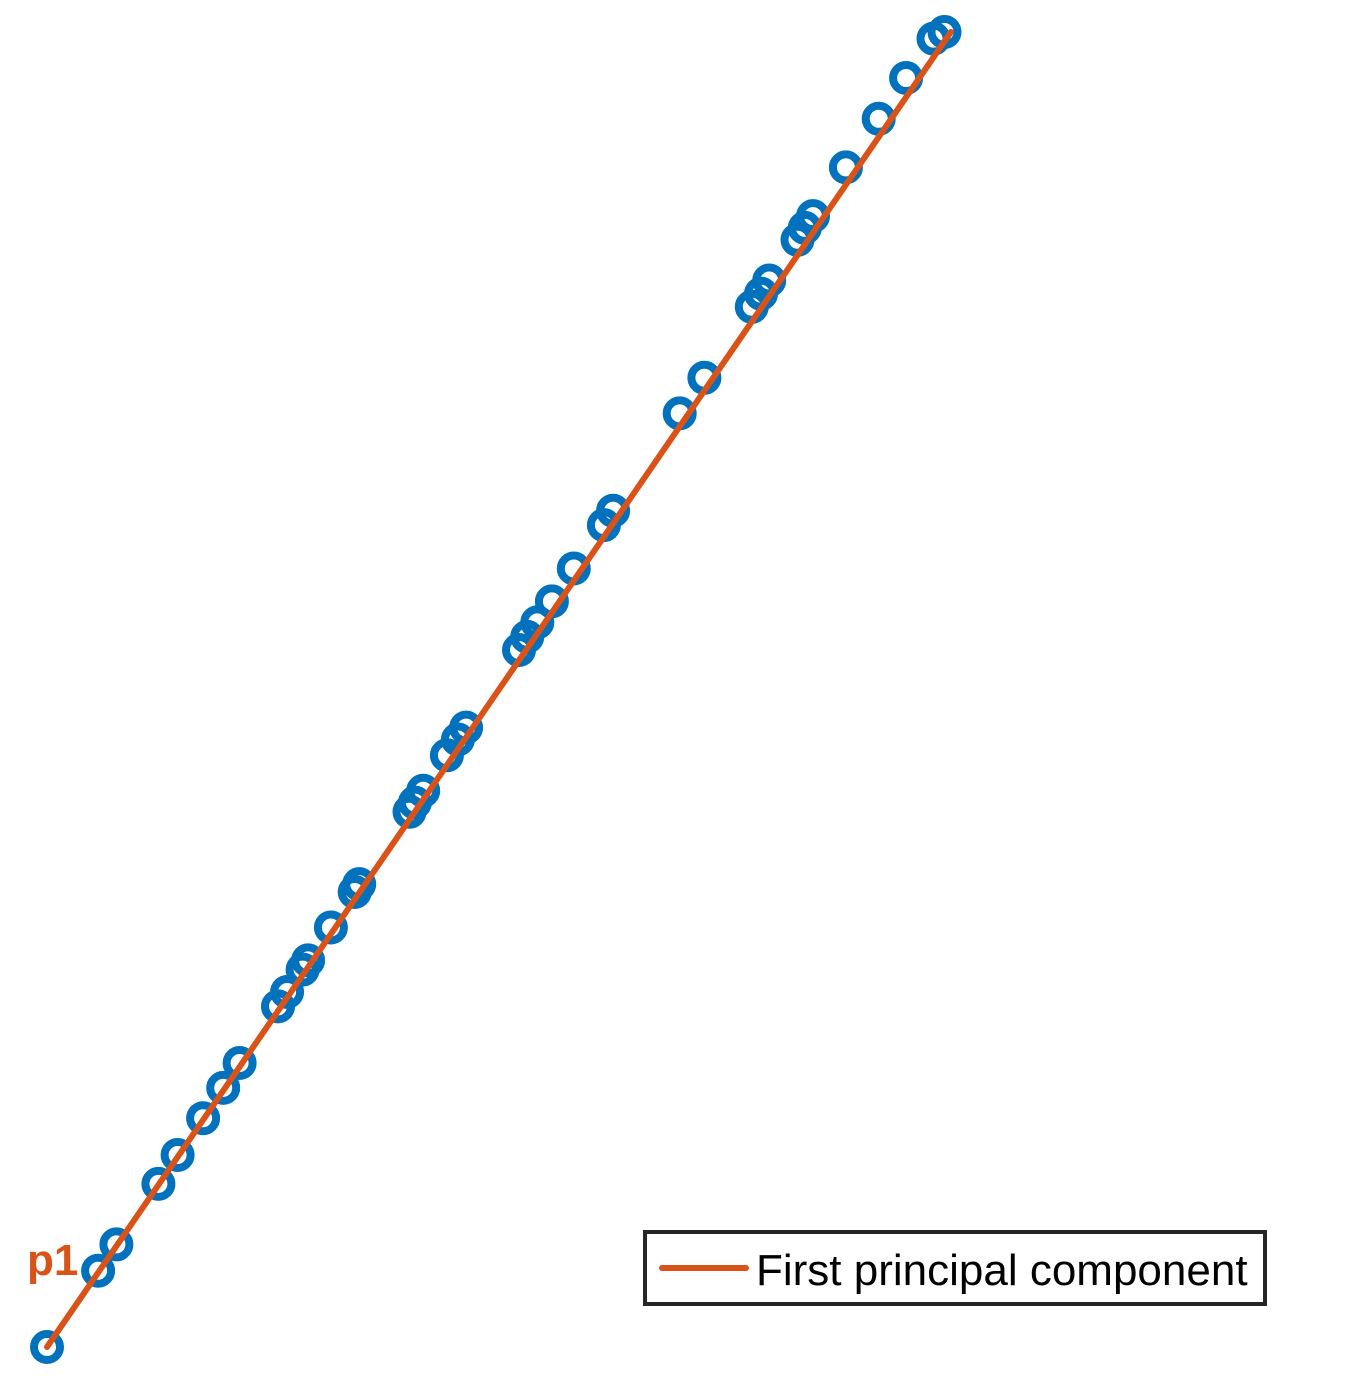  What do you see at coordinates (52, 1260) in the screenshot?
I see `annotation-p1: p1` at bounding box center [52, 1260].